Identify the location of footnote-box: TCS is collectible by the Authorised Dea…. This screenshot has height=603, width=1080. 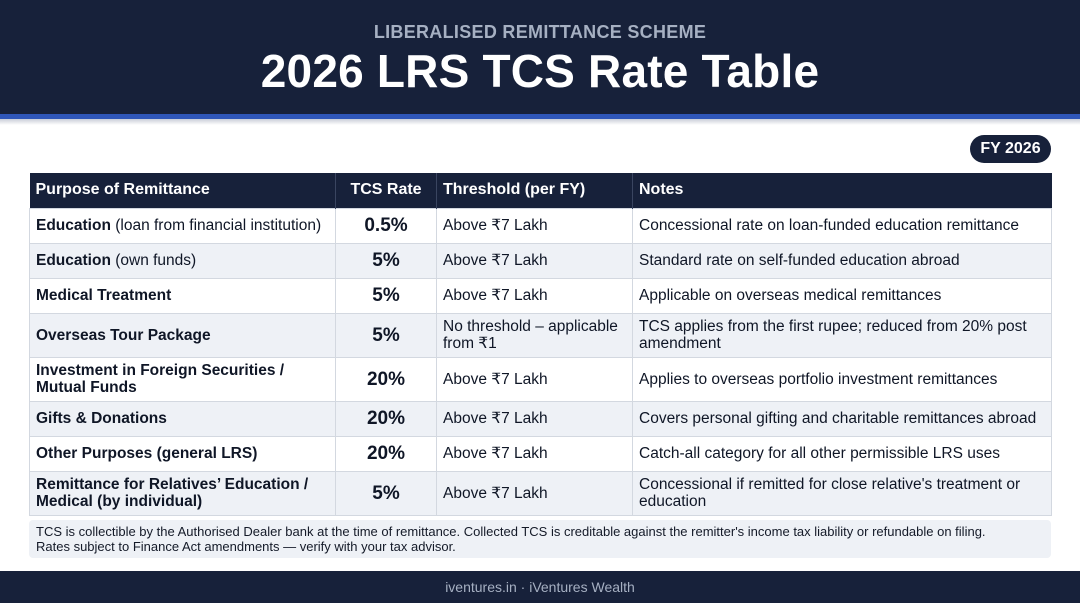
(540, 539).